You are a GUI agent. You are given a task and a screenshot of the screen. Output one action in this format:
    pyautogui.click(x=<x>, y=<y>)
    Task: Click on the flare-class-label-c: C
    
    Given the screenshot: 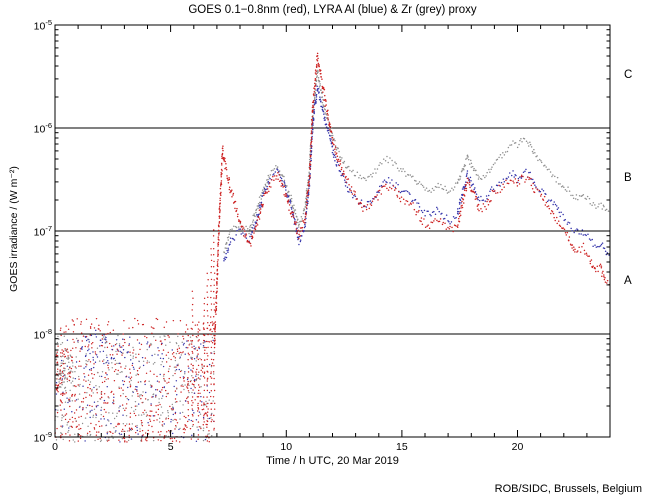 What is the action you would take?
    pyautogui.click(x=628, y=74)
    